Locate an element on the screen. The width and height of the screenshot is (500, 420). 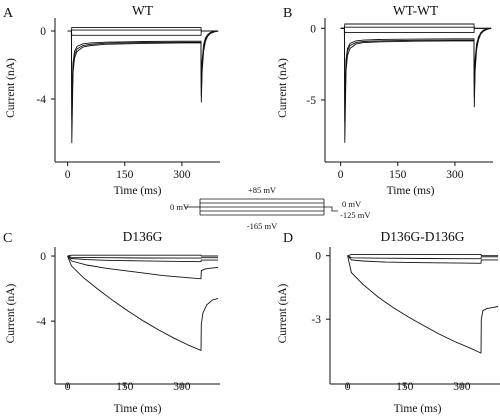
panel-letter: C is located at coordinates (7, 238).